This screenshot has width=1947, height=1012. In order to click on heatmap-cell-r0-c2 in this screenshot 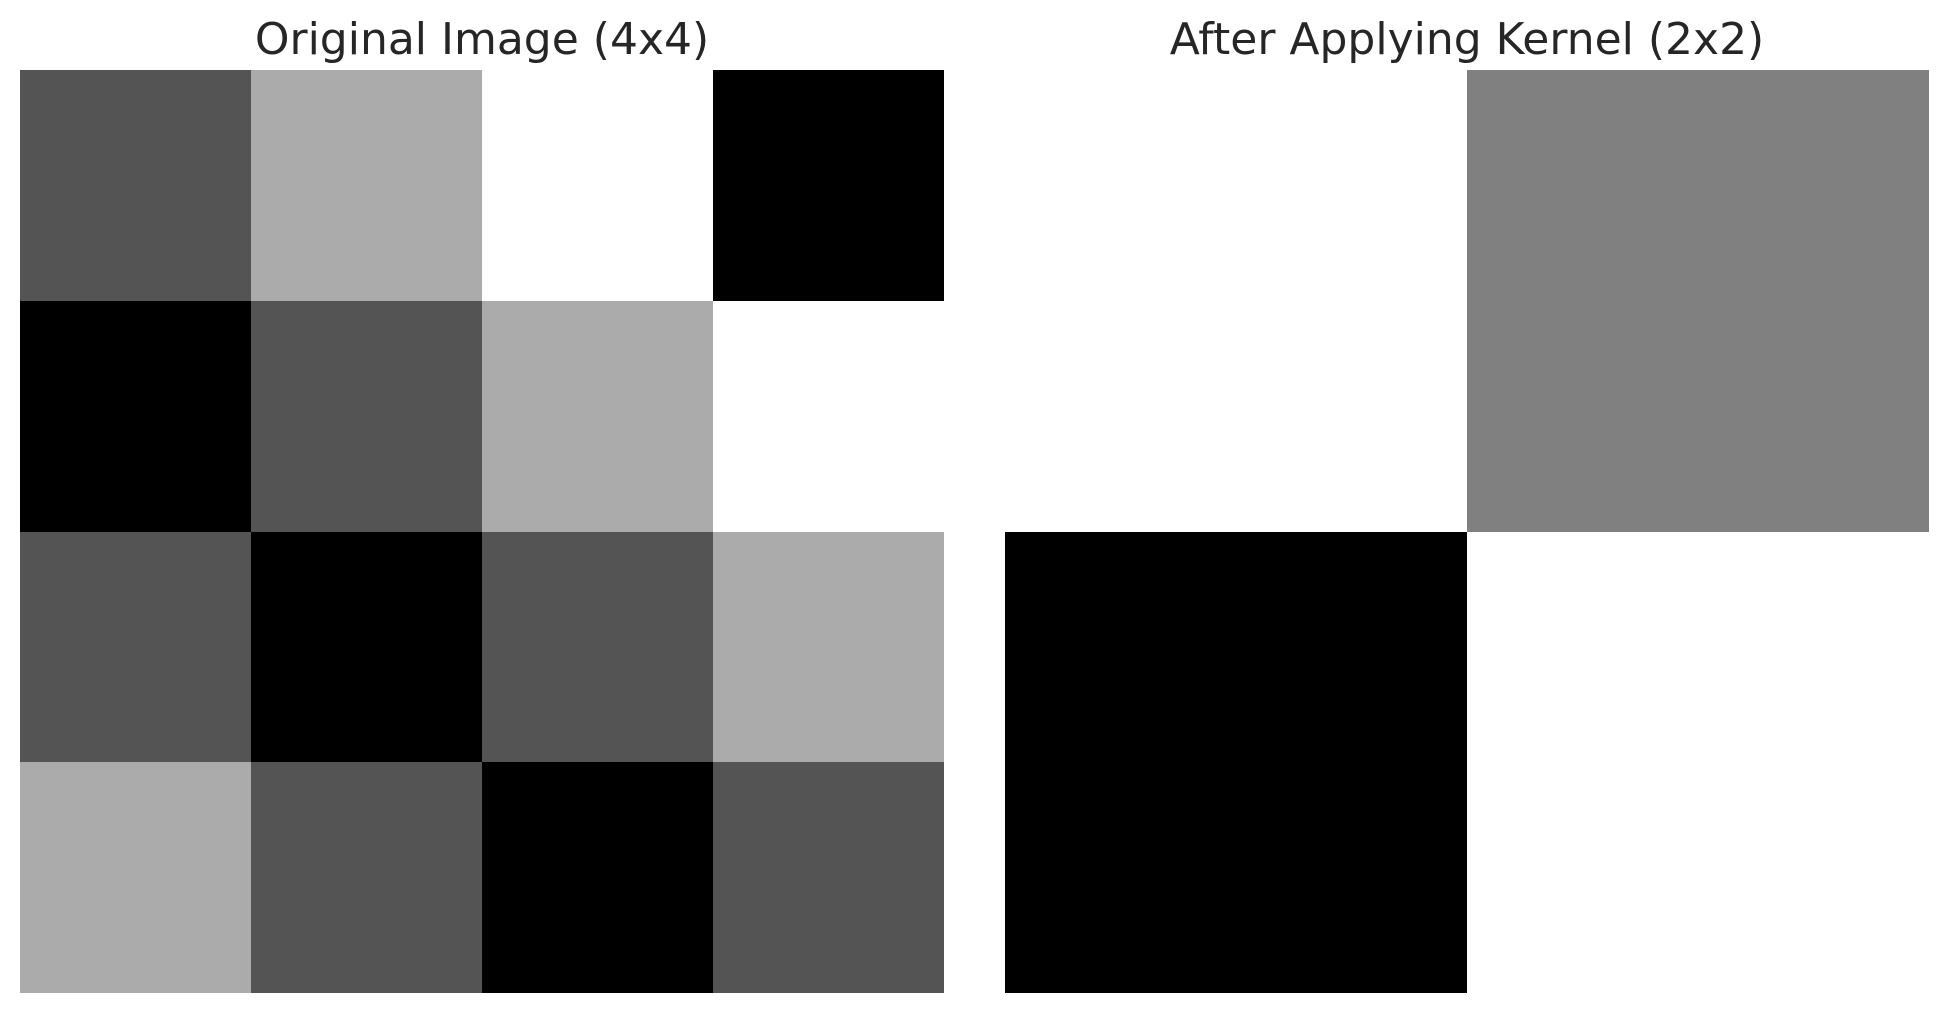, I will do `click(597, 185)`.